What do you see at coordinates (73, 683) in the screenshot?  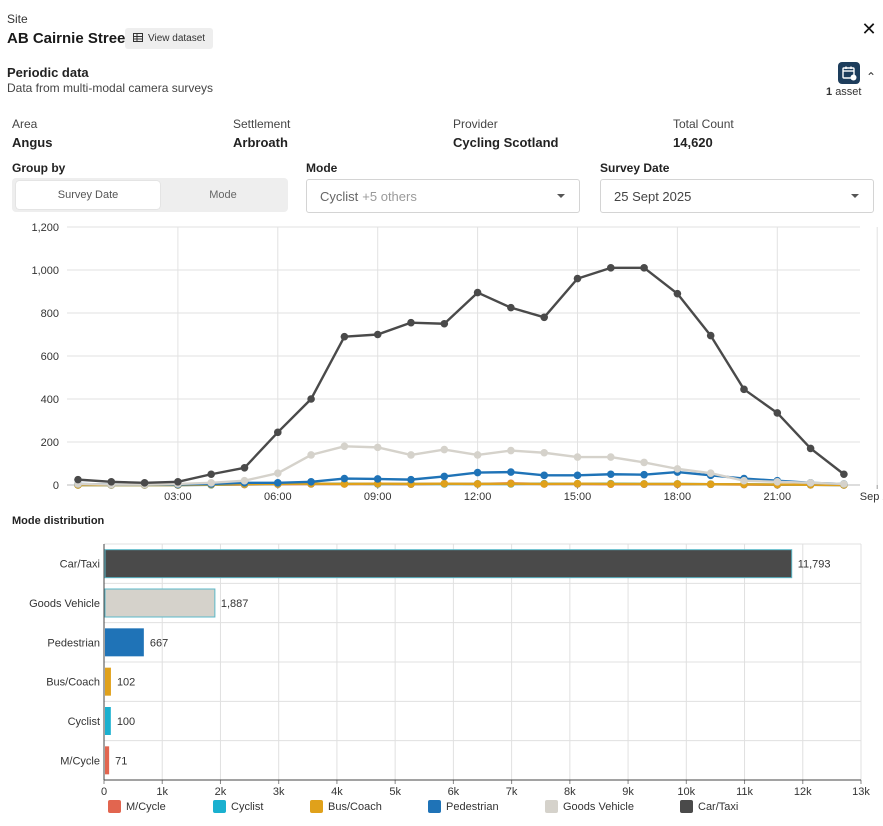 I see `category-label: Bus/Coach` at bounding box center [73, 683].